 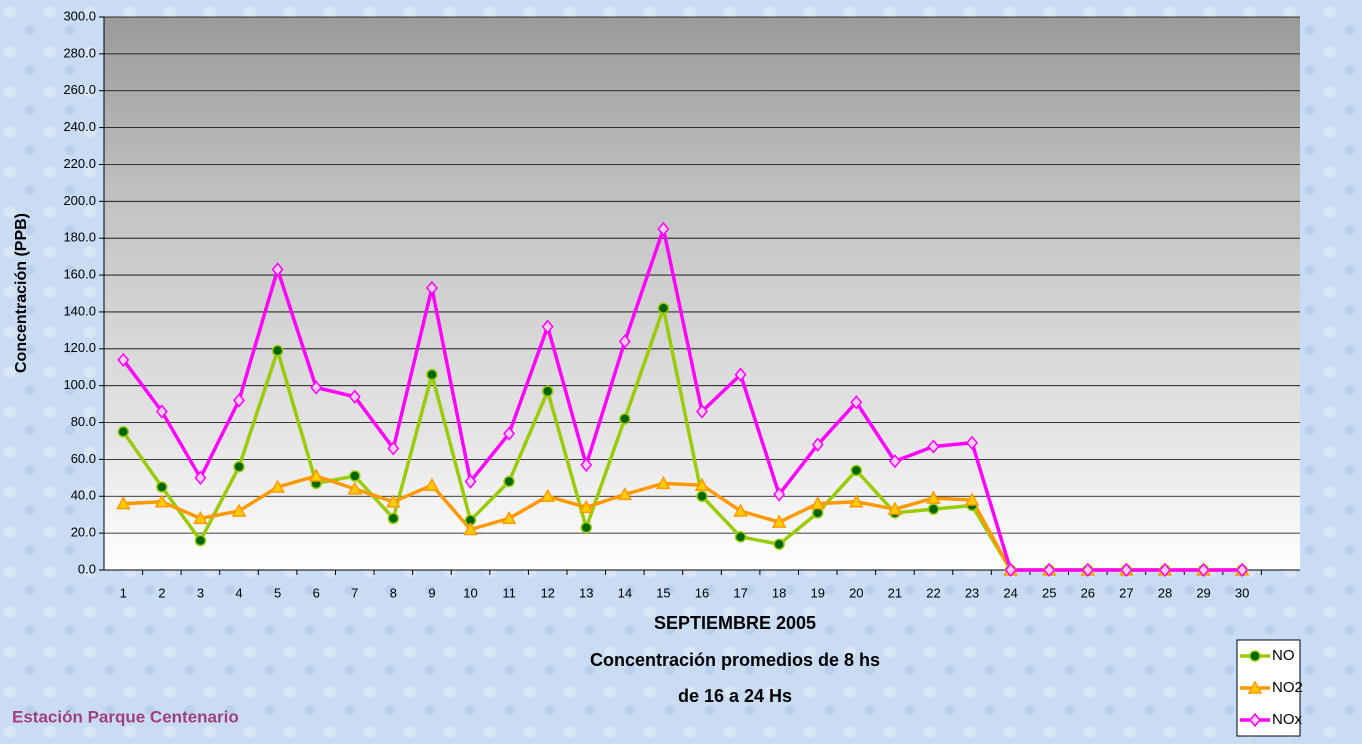 What do you see at coordinates (393, 592) in the screenshot?
I see `x-tick-label: 8` at bounding box center [393, 592].